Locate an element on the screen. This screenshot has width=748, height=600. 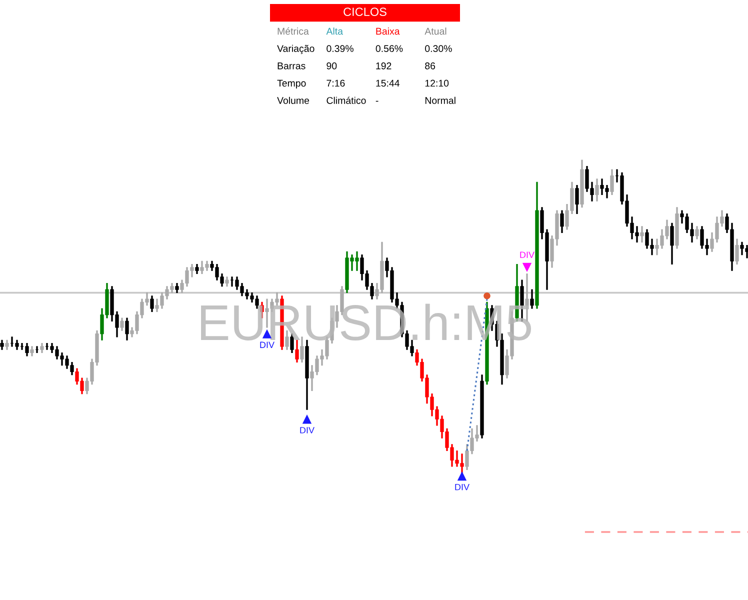
category-label: Variação is located at coordinates (295, 49).